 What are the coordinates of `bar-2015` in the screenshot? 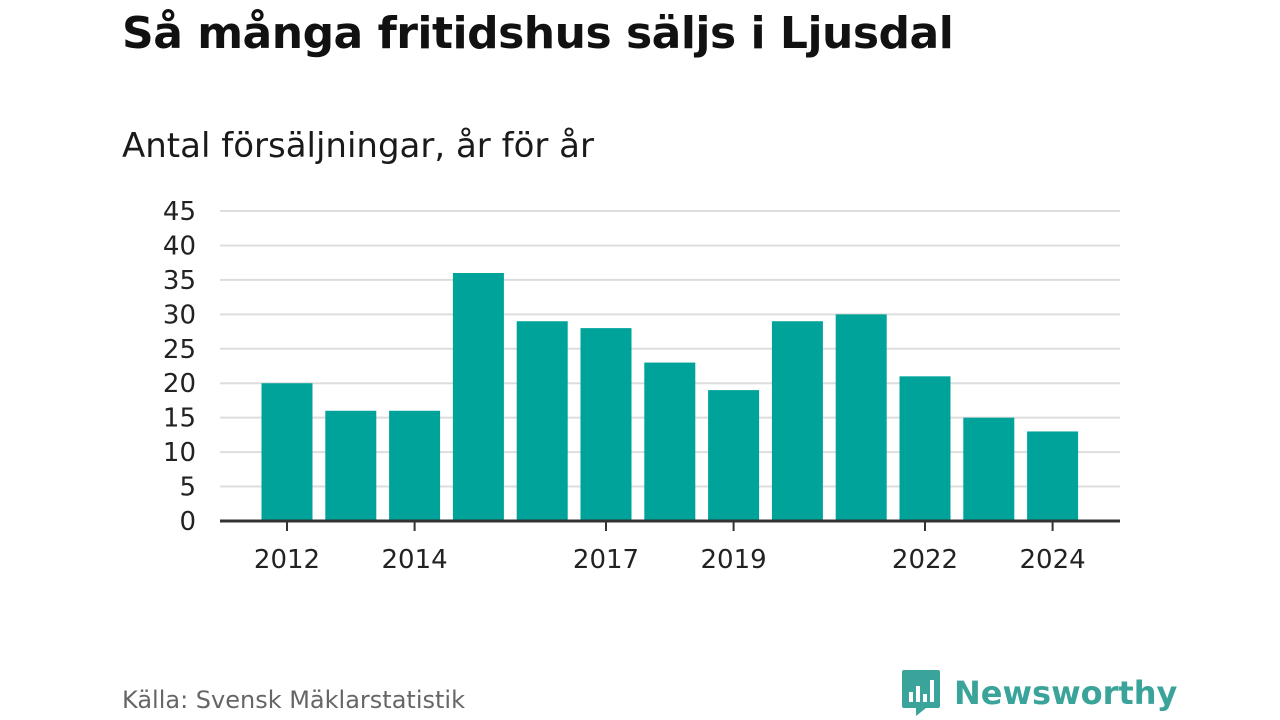 It's located at (478, 397).